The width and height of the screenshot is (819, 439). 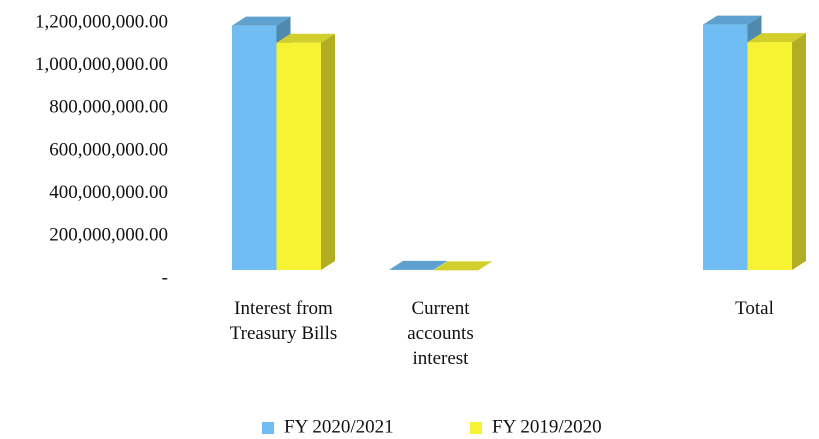 What do you see at coordinates (101, 64) in the screenshot?
I see `y-tick-label: 1,000,000,000.00` at bounding box center [101, 64].